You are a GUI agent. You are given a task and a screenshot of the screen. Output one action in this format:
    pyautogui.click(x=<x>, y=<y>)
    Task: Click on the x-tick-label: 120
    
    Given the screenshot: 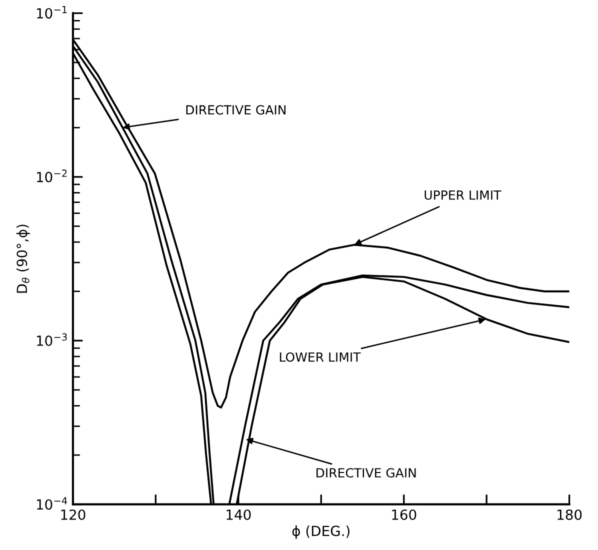 What is the action you would take?
    pyautogui.click(x=73, y=514)
    